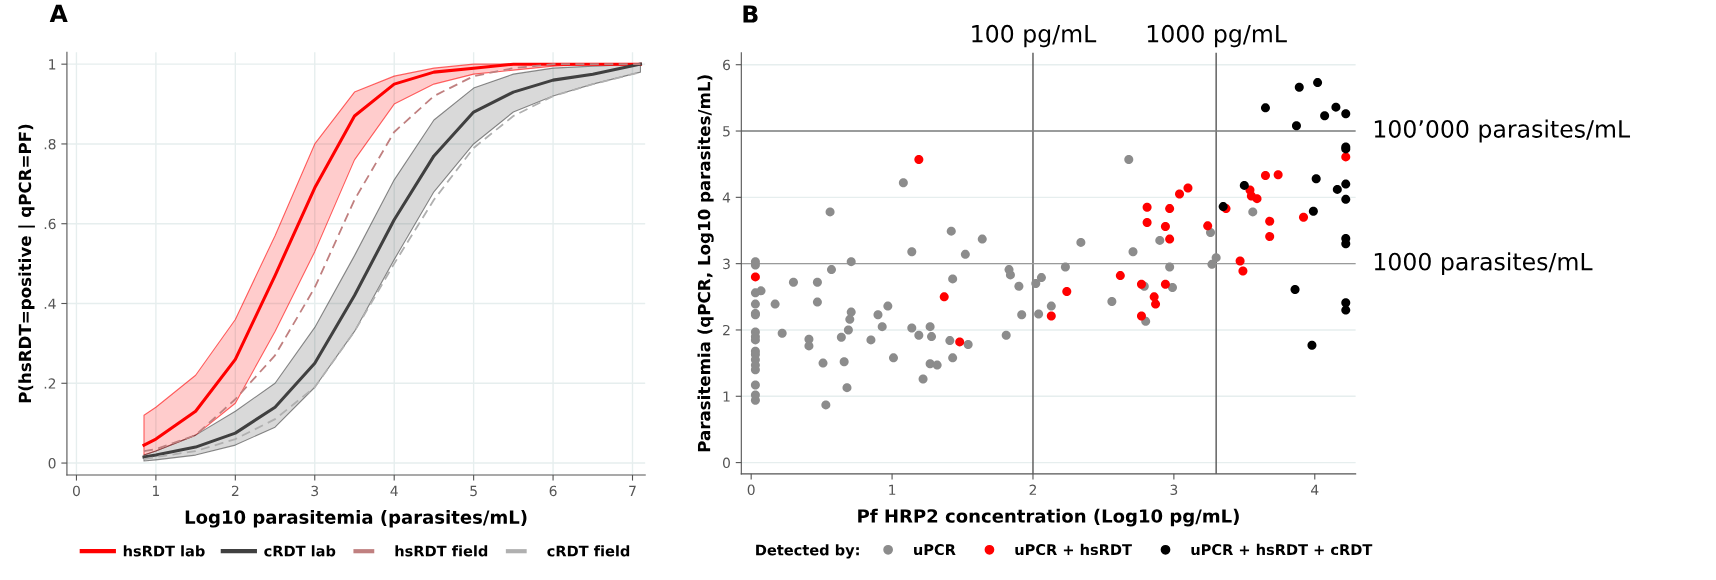  Describe the element at coordinates (1282, 549) in the screenshot. I see `legend-label: uPCR + hsRDT + cRDT` at that location.